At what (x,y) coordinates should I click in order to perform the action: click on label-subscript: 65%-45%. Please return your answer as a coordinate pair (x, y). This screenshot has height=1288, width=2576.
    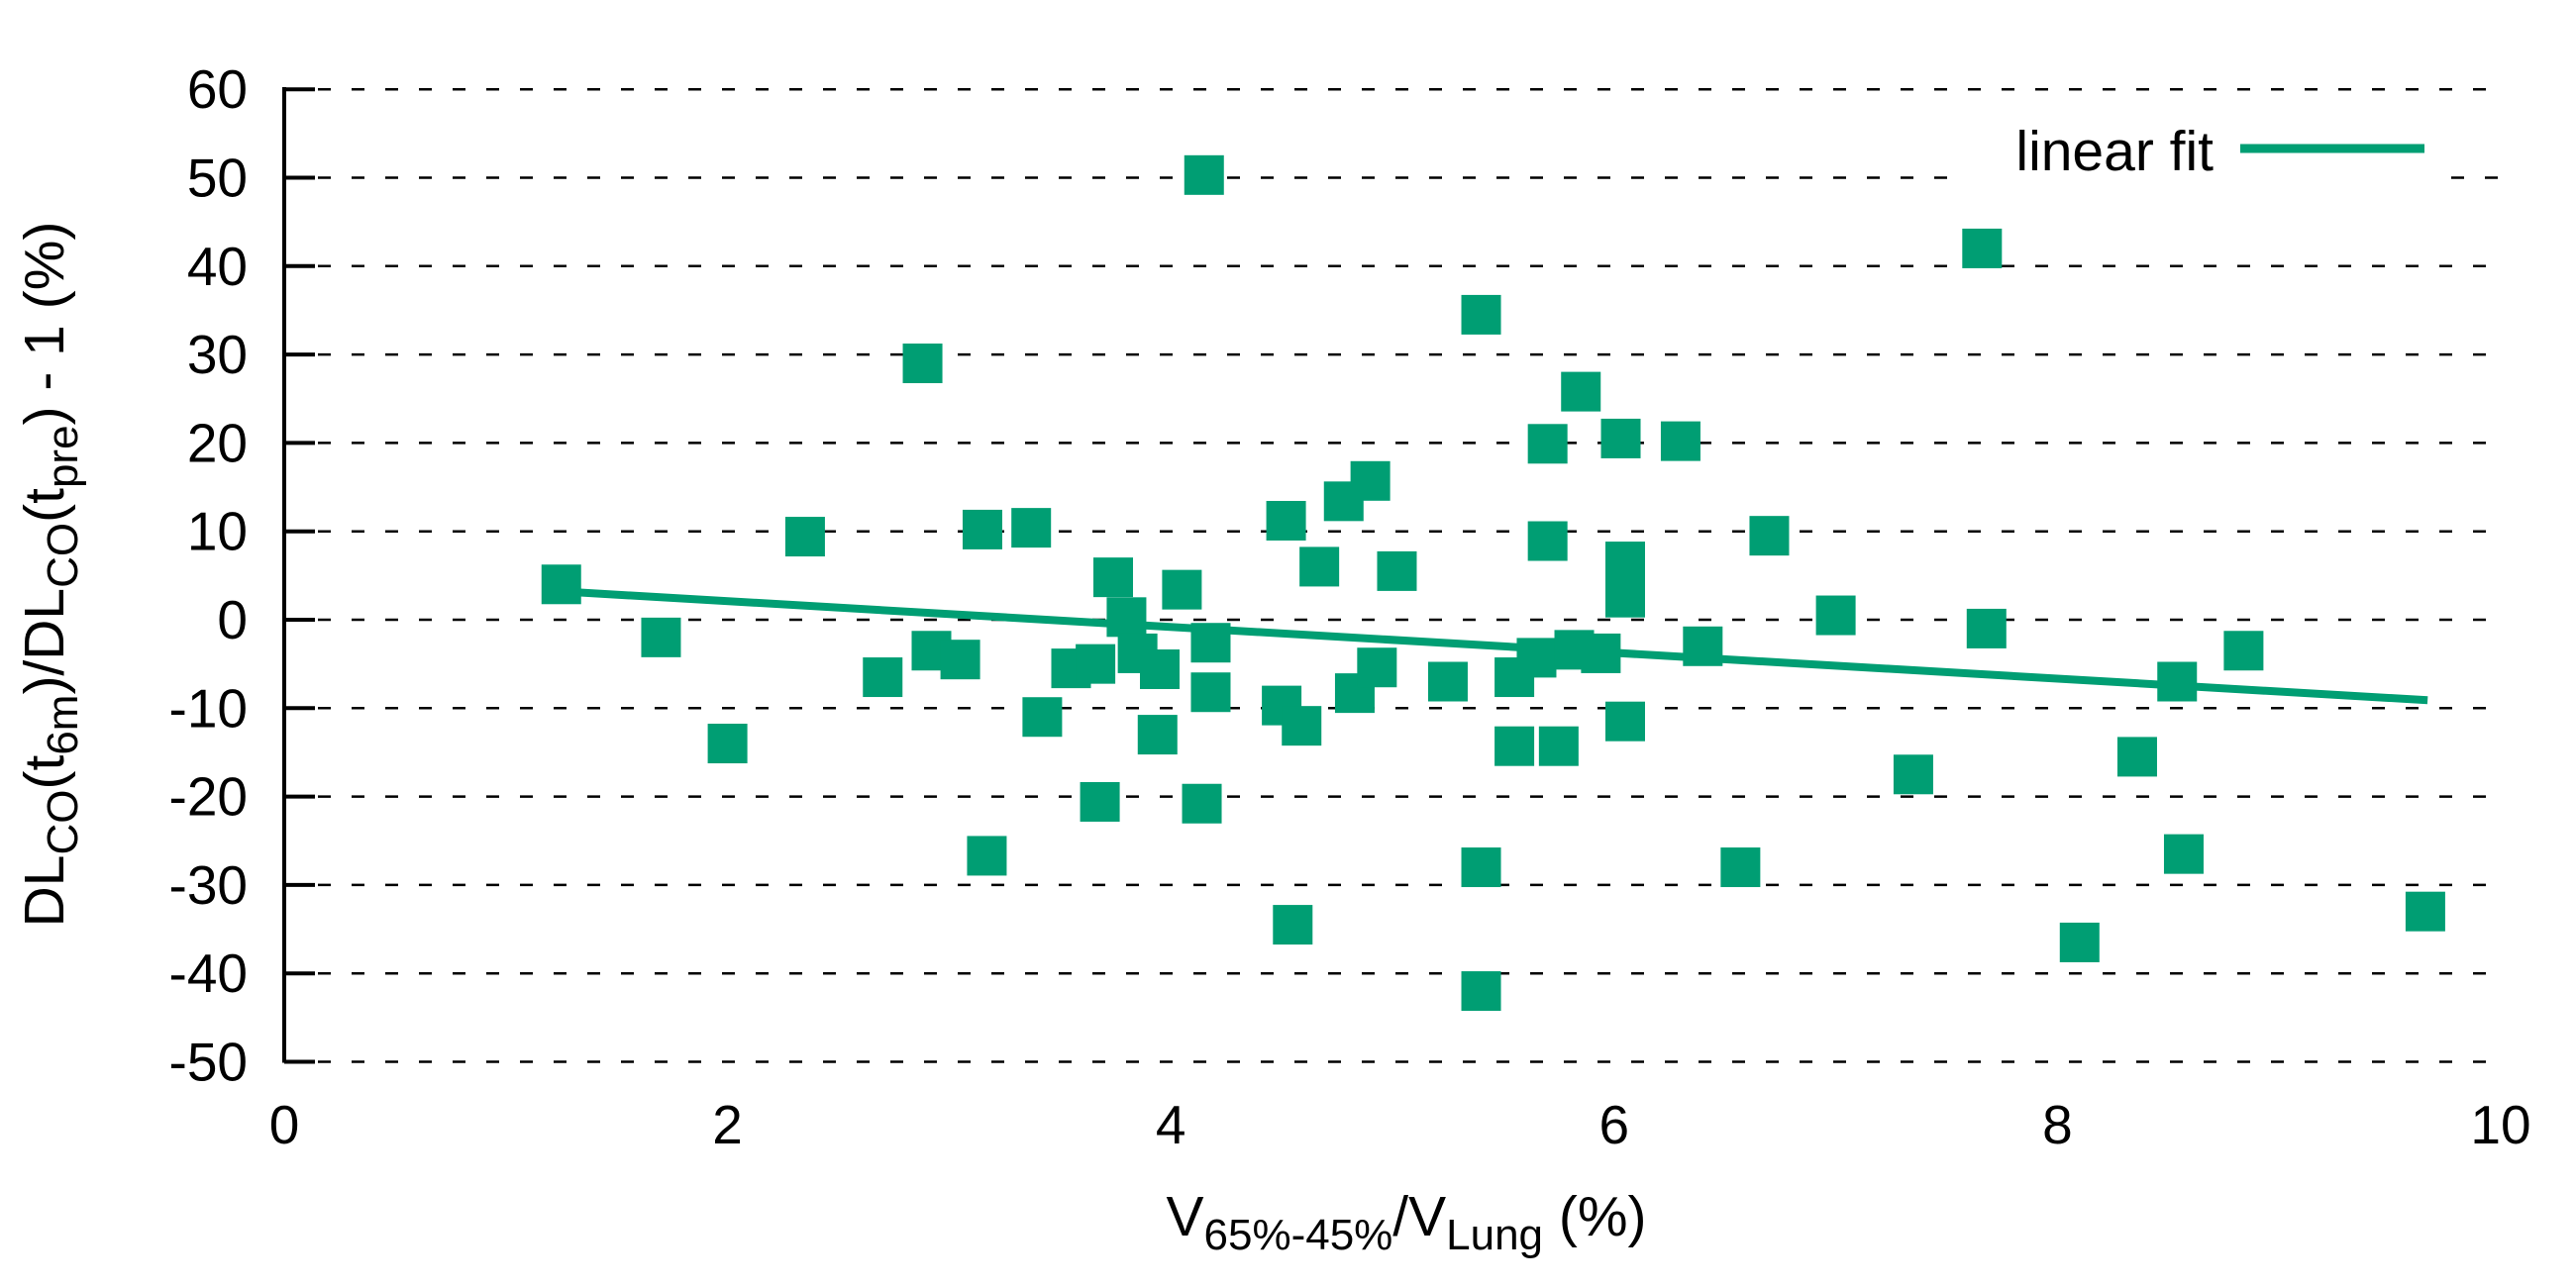
    Looking at the image, I should click on (1298, 1235).